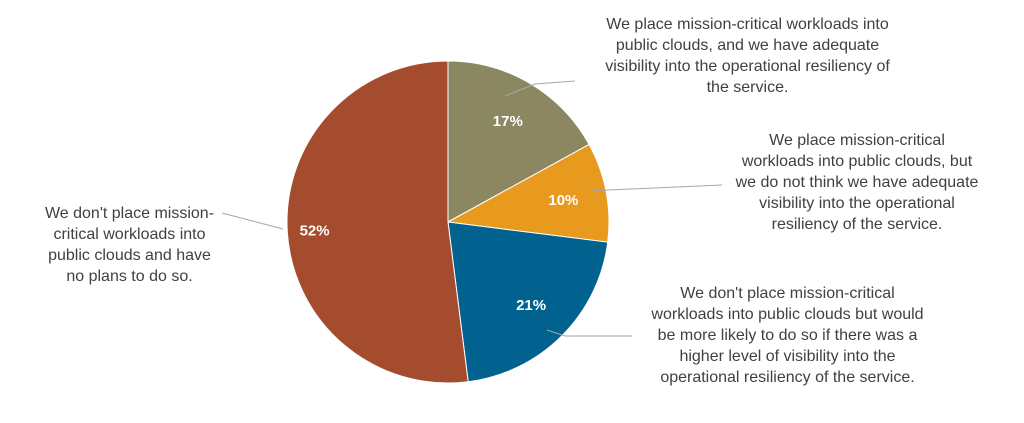 The height and width of the screenshot is (423, 1024). I want to click on callout-line: be more likely to do so if there was a, so click(787, 335).